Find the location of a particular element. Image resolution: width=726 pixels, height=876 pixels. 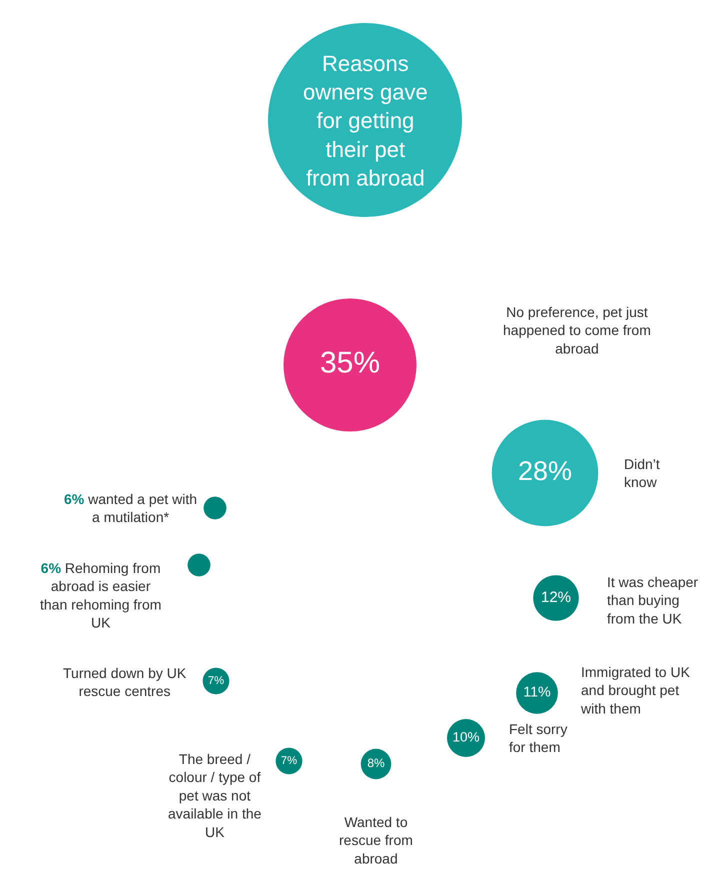

category-label: It was cheaper than buying from the UK is located at coordinates (652, 600).